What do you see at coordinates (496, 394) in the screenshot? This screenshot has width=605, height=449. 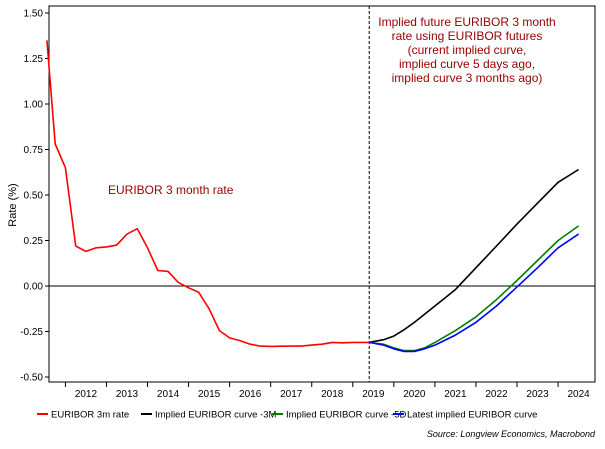 I see `x-tick-label-2022: 2022` at bounding box center [496, 394].